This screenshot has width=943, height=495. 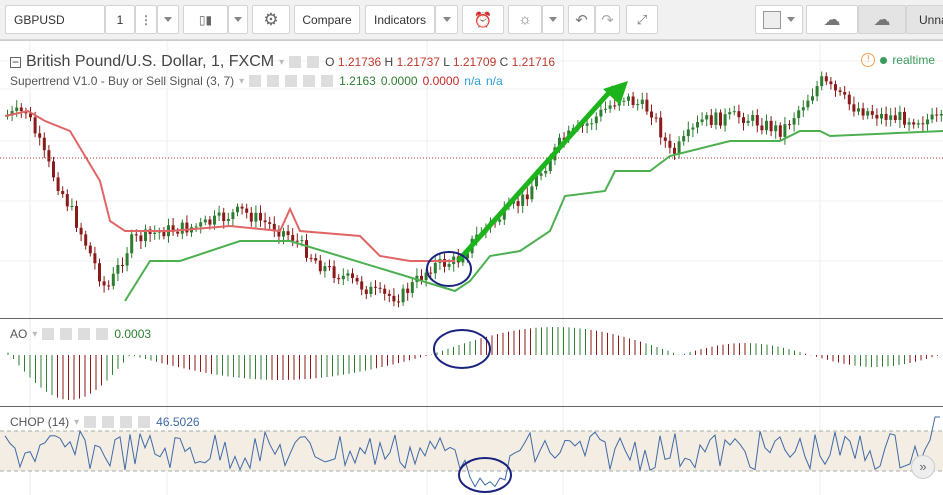 I want to click on drawing-color-button, so click(x=779, y=19).